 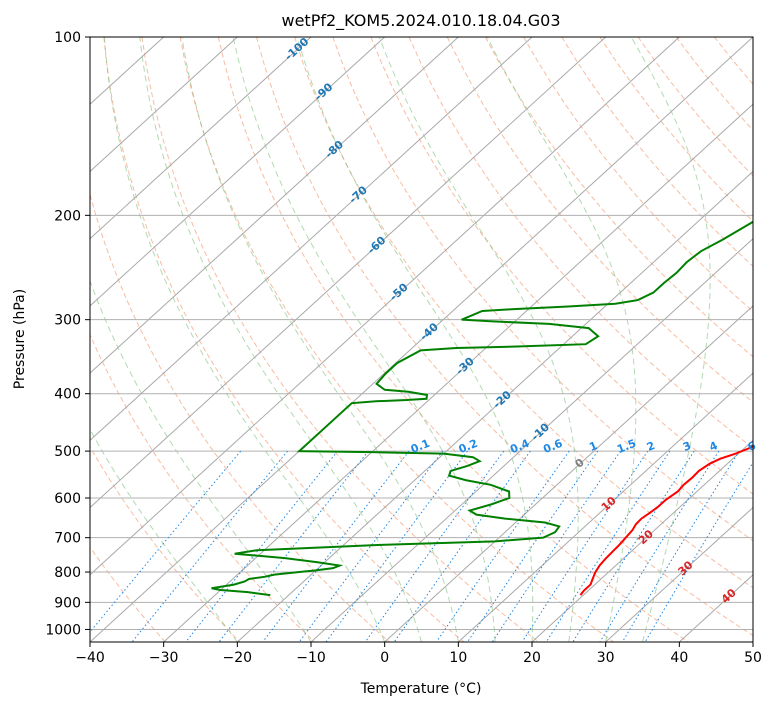 What do you see at coordinates (468, 446) in the screenshot?
I see `mixing-ratio-label: 0.2` at bounding box center [468, 446].